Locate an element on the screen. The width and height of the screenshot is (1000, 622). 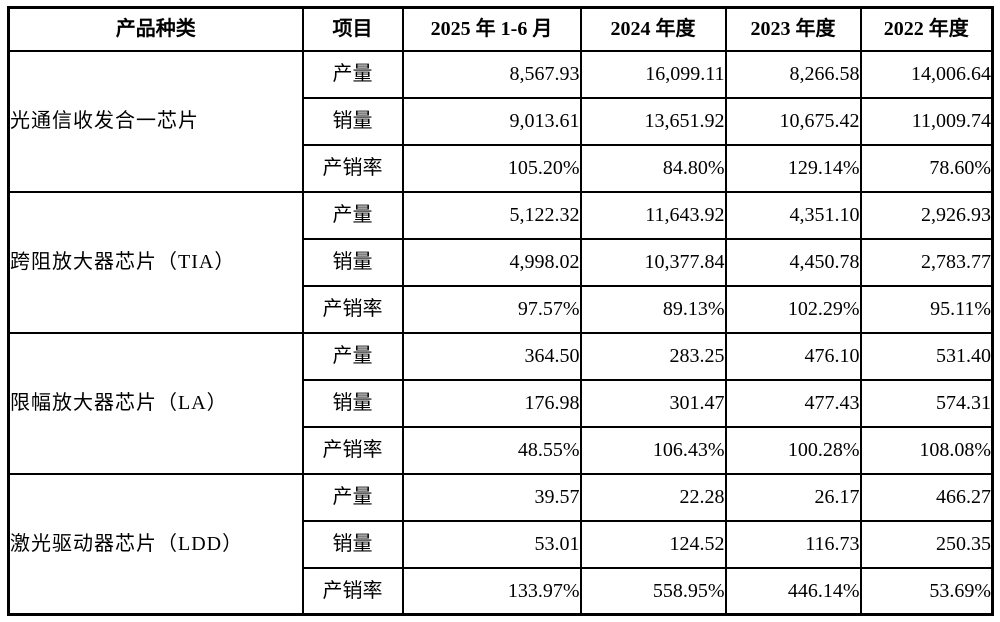
header-2024: 2024 年度 is located at coordinates (653, 29).